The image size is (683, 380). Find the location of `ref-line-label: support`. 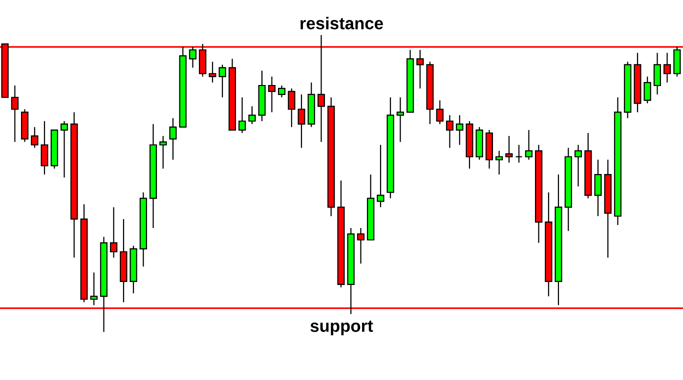

ref-line-label: support is located at coordinates (341, 328).